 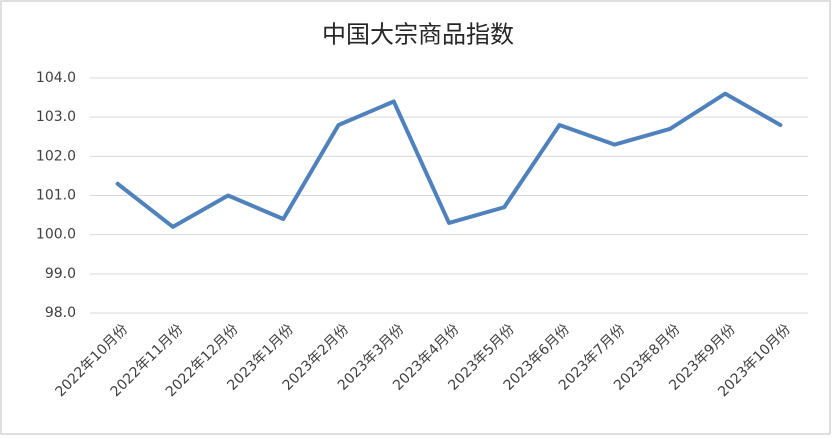 What do you see at coordinates (56, 235) in the screenshot?
I see `y-tick-label: 100.0` at bounding box center [56, 235].